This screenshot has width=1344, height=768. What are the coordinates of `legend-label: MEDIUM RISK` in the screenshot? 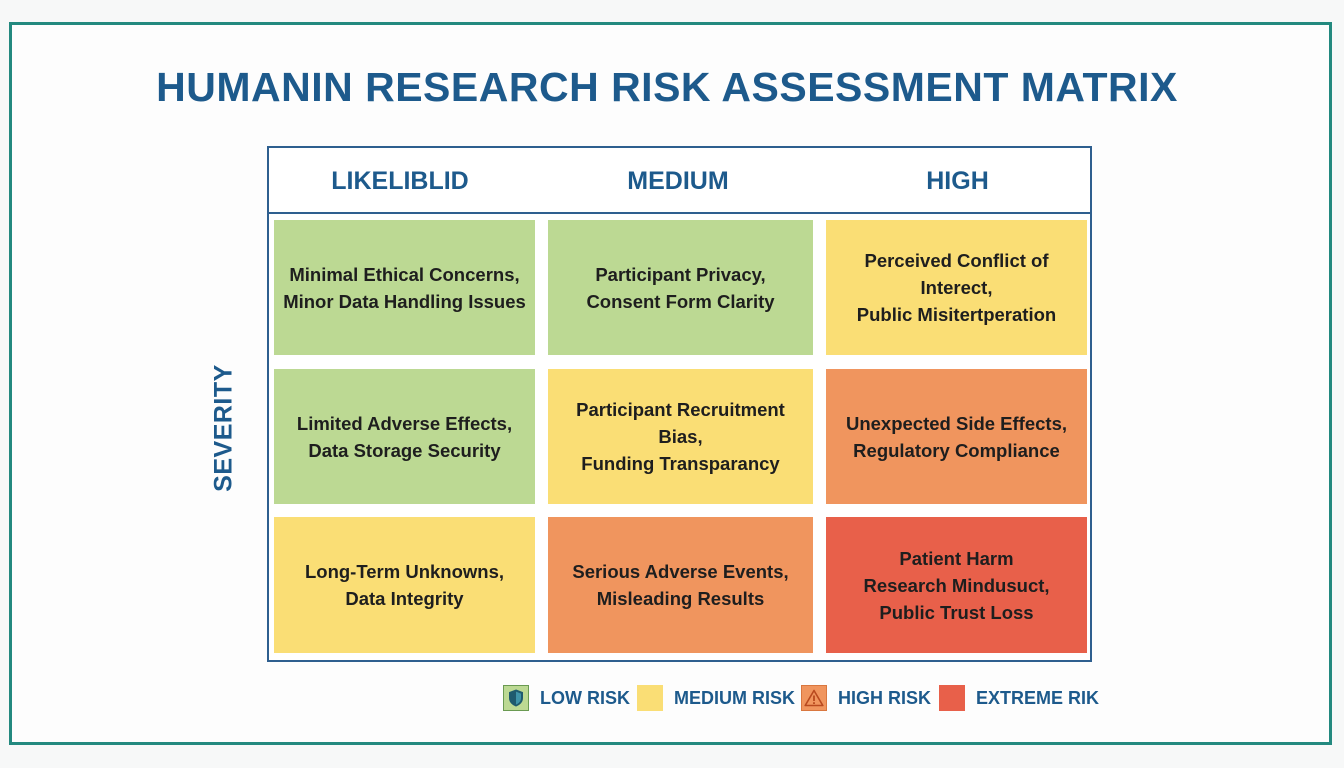 It's located at (734, 697).